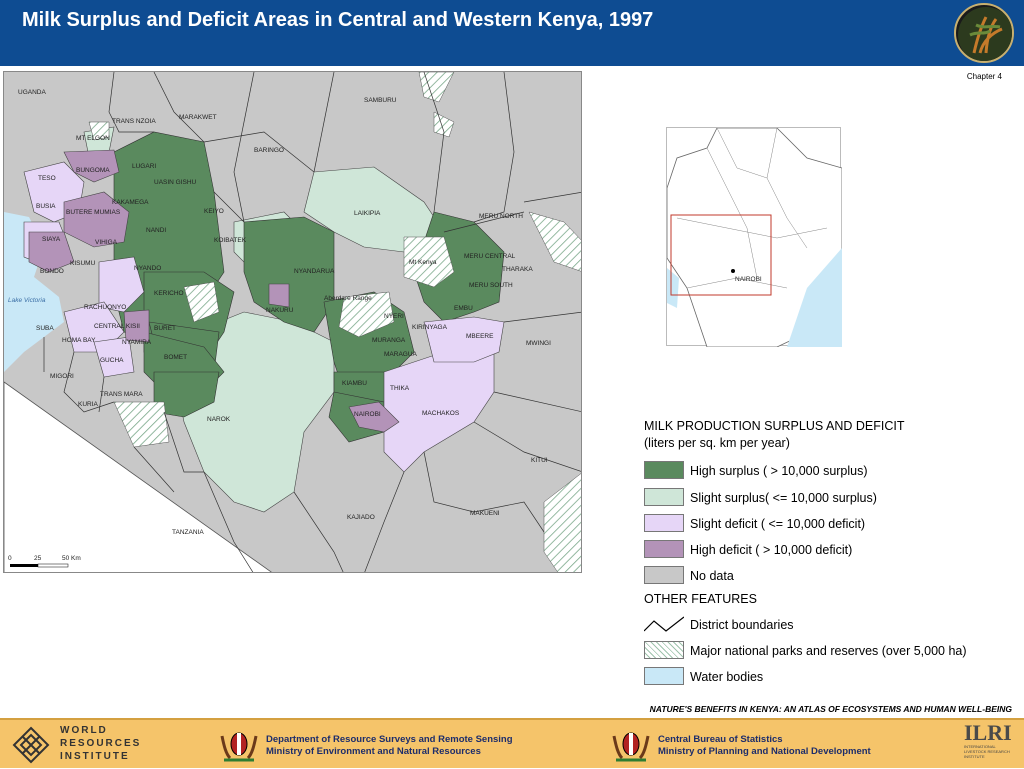  I want to click on district-line-icon, so click(664, 624).